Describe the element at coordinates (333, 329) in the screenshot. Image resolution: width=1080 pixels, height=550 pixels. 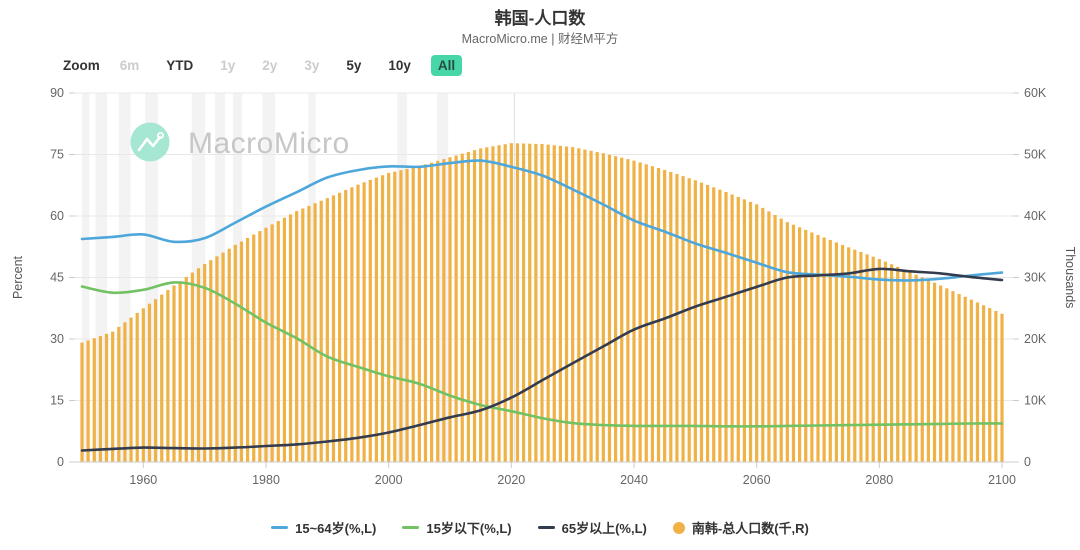
I see `bar-year-1991` at that location.